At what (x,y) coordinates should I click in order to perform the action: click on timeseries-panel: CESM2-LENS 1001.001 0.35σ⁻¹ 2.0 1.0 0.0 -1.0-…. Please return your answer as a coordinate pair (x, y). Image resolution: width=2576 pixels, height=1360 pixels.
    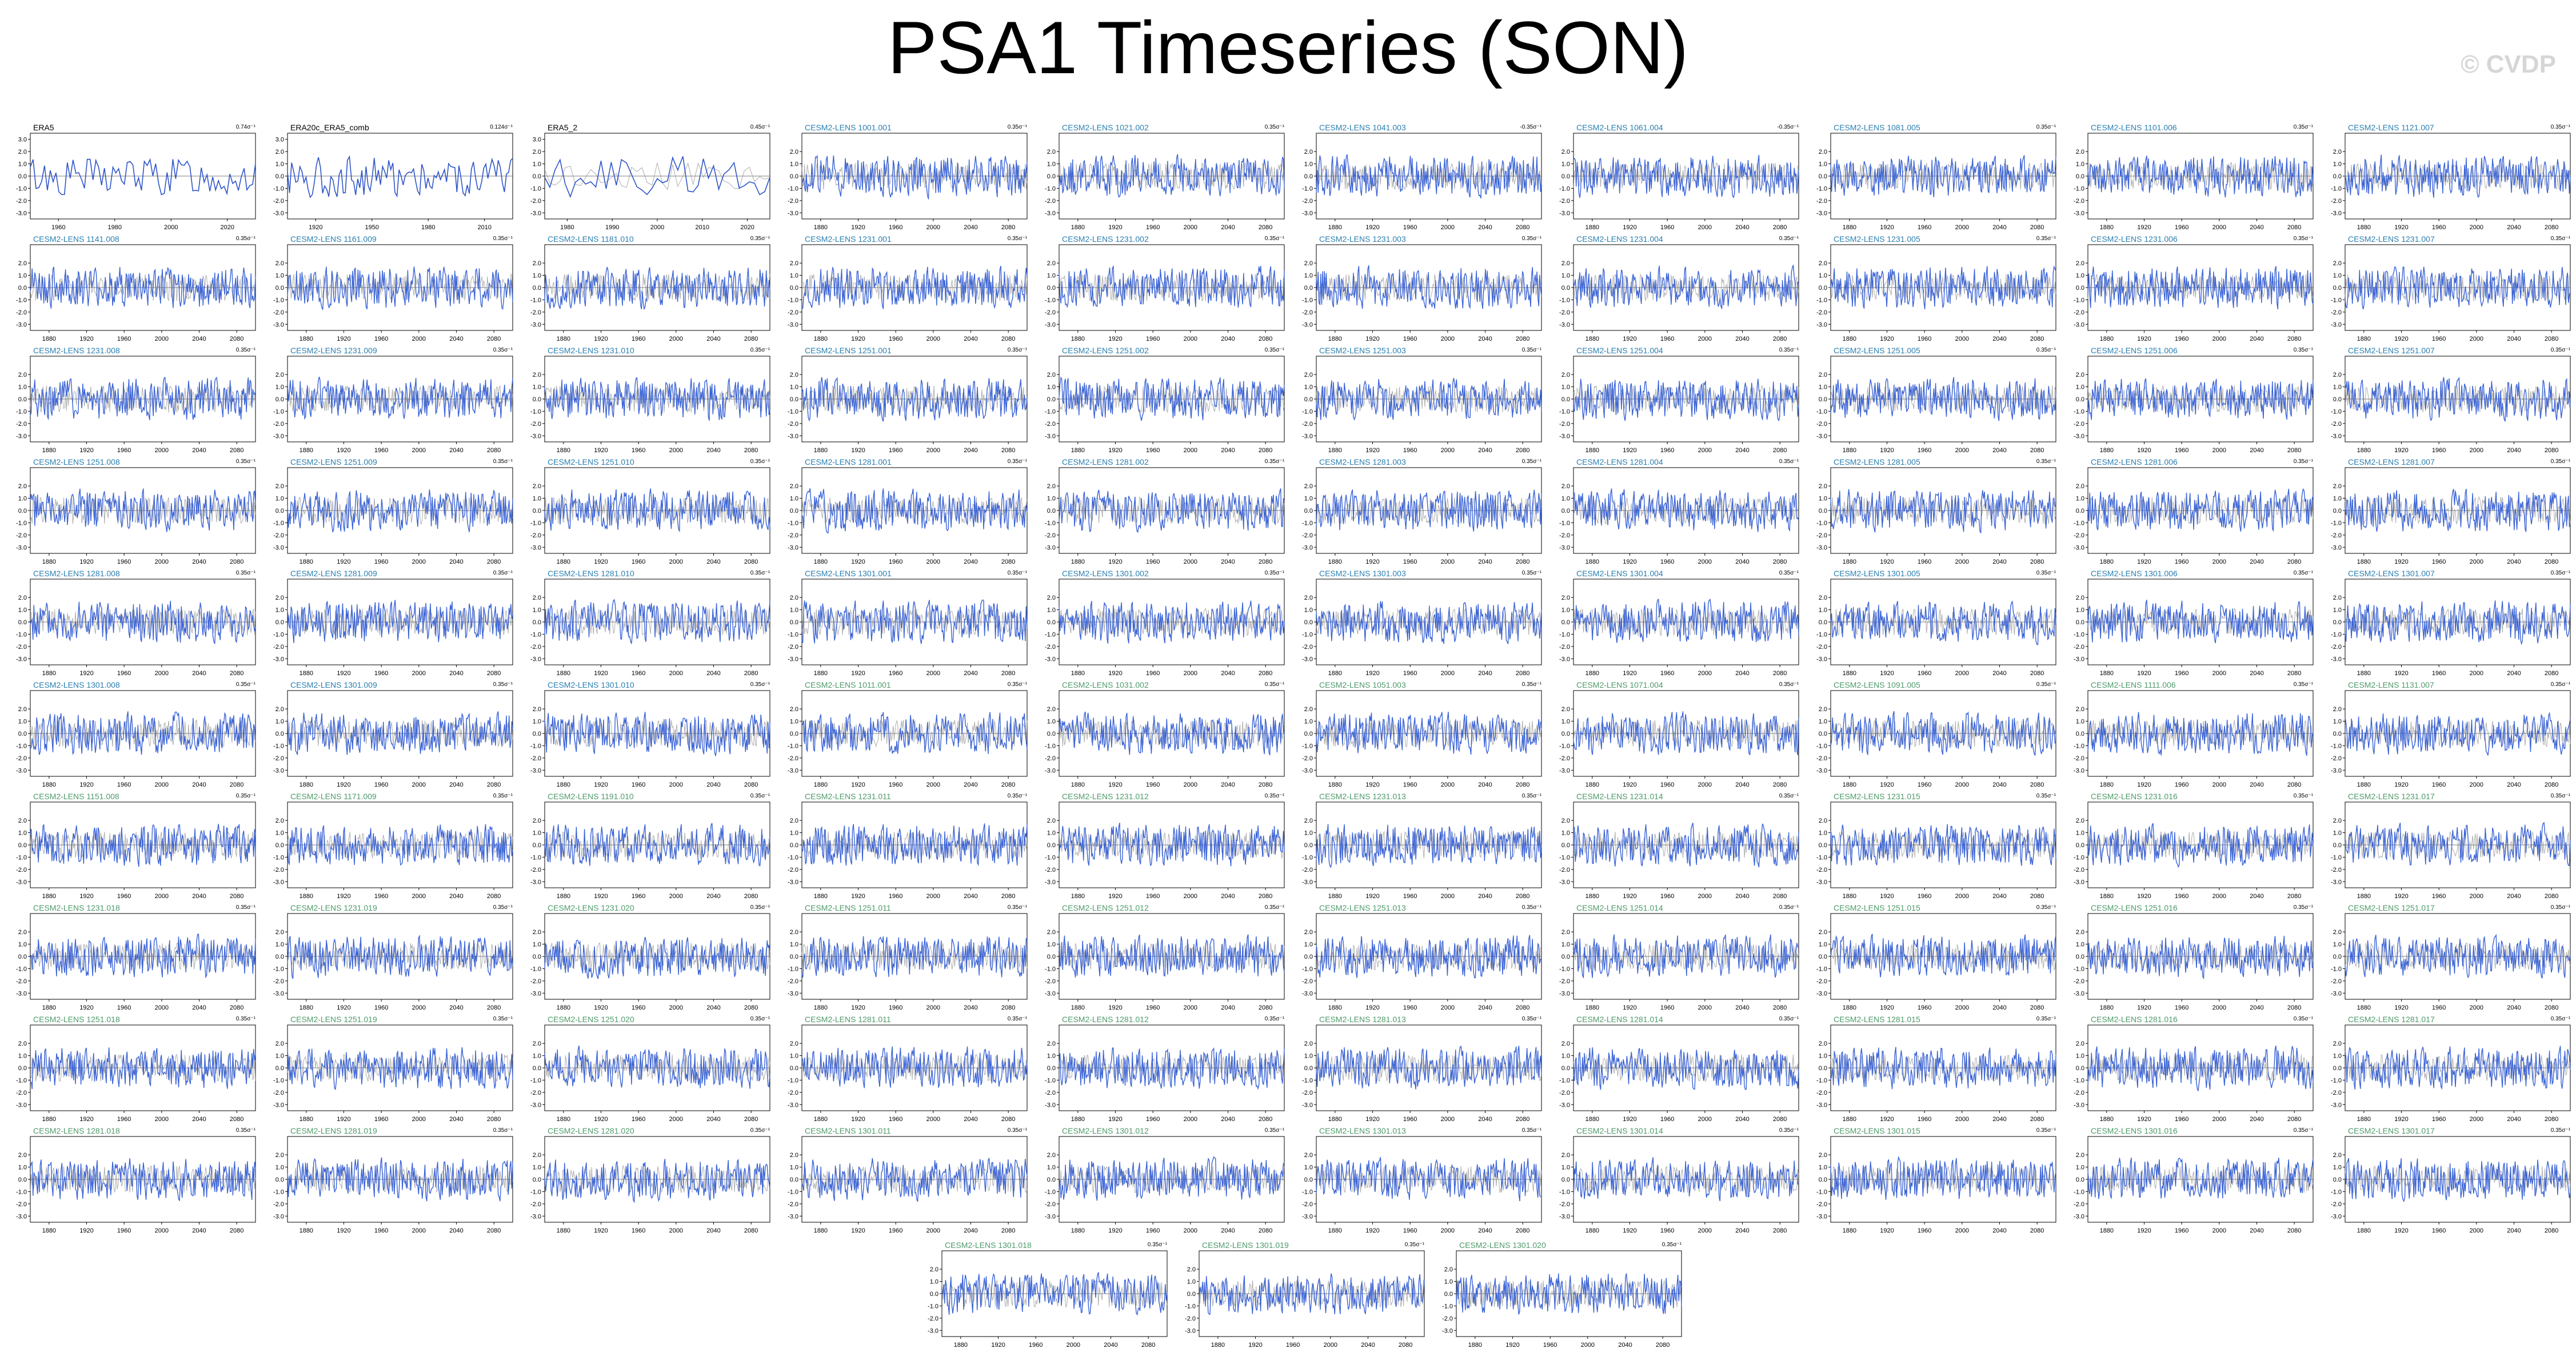
    Looking at the image, I should click on (903, 179).